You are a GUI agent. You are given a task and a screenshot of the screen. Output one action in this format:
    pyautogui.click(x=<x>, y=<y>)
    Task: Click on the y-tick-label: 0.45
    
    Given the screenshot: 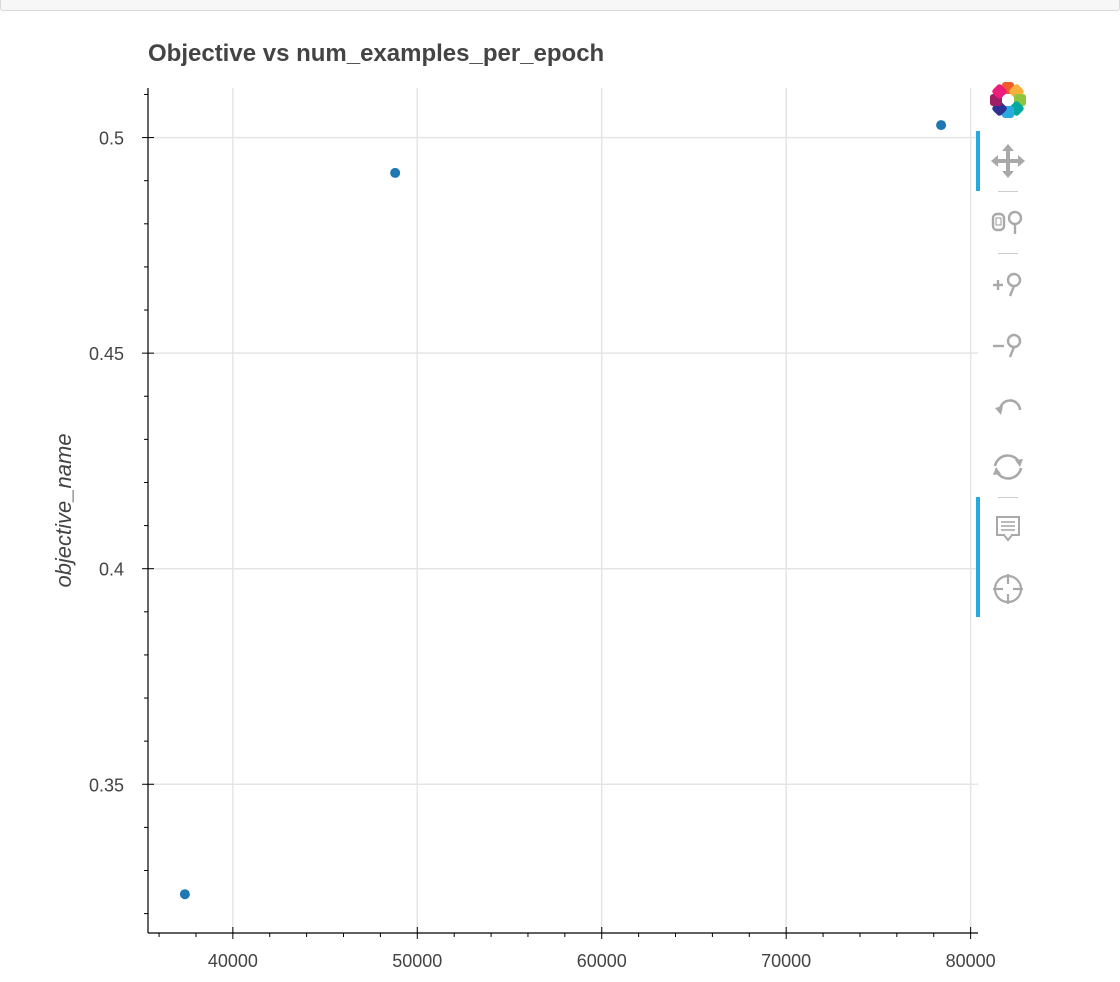 What is the action you would take?
    pyautogui.click(x=106, y=354)
    